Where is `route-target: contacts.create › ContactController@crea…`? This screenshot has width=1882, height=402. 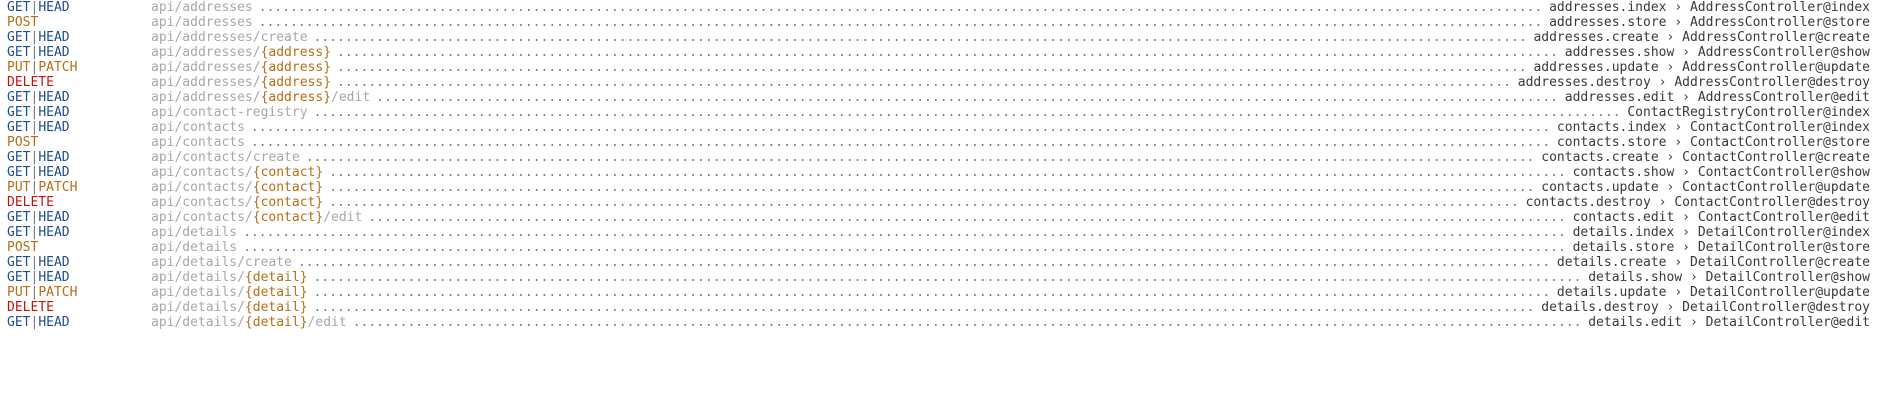
route-target: contacts.create › ContactController@crea… is located at coordinates (1705, 158).